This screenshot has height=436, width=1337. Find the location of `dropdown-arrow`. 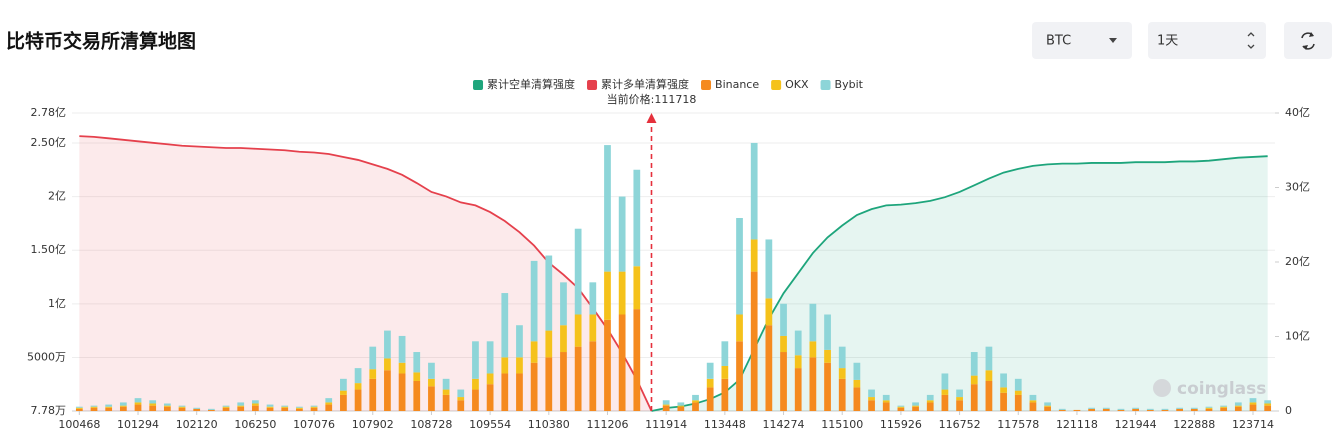

dropdown-arrow is located at coordinates (1113, 40).